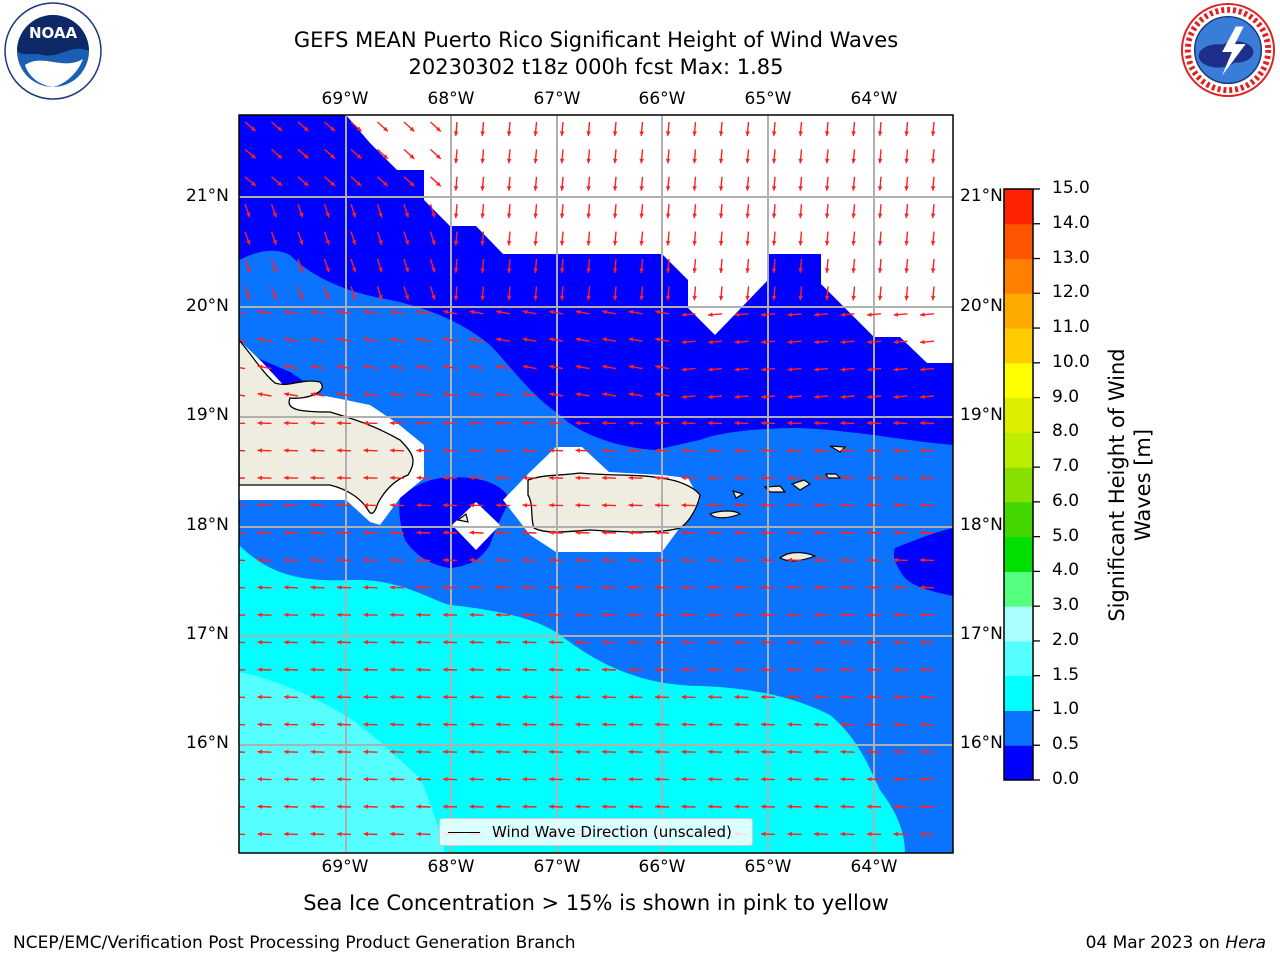 This screenshot has width=1280, height=960. Describe the element at coordinates (207, 525) in the screenshot. I see `lat-label-left-18n: 18°N` at that location.